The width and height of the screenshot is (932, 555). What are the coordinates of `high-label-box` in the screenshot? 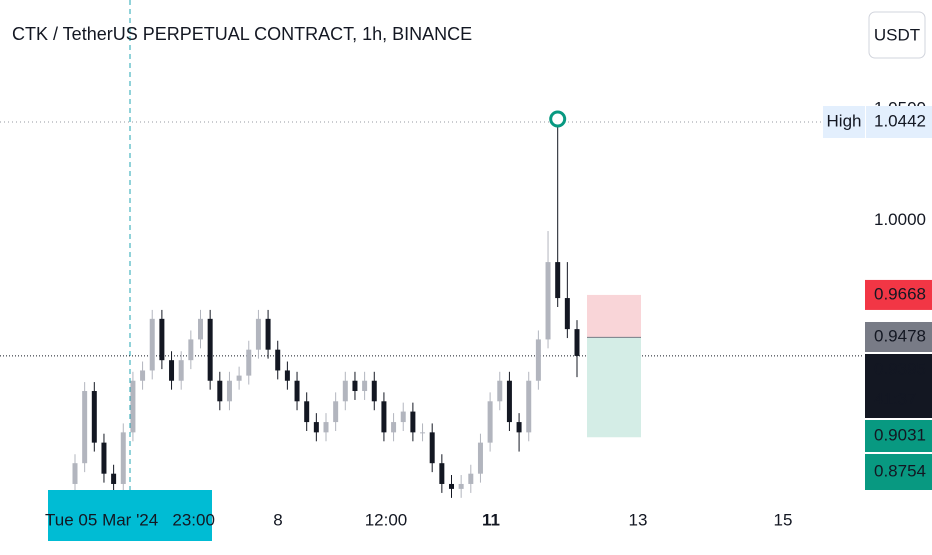 It's located at (844, 121).